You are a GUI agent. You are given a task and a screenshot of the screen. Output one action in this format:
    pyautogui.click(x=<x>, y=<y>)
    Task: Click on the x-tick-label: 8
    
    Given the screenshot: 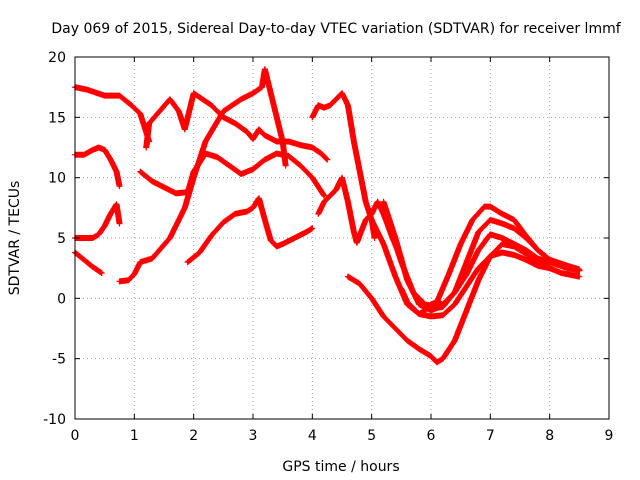 What is the action you would take?
    pyautogui.click(x=549, y=436)
    